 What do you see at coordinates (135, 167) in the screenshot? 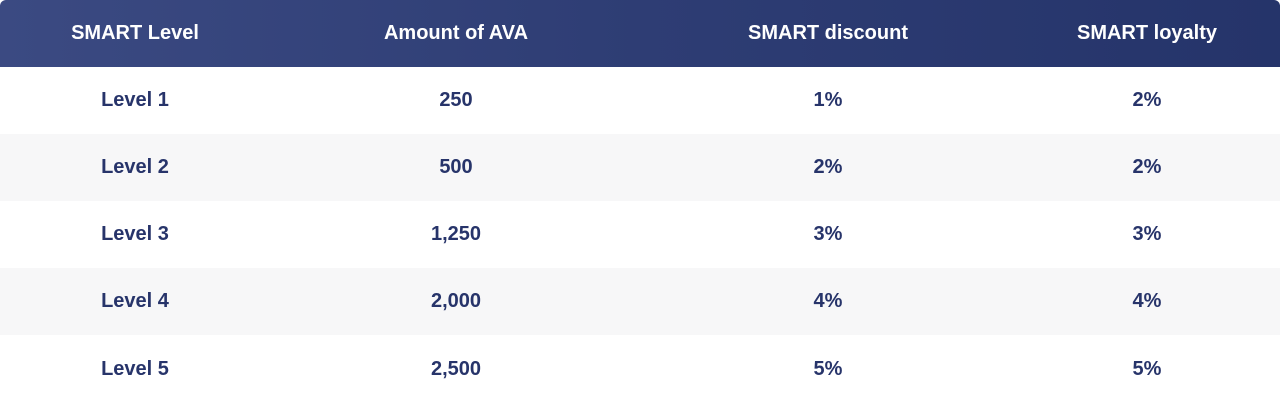
I see `level-cell: Level 2` at bounding box center [135, 167].